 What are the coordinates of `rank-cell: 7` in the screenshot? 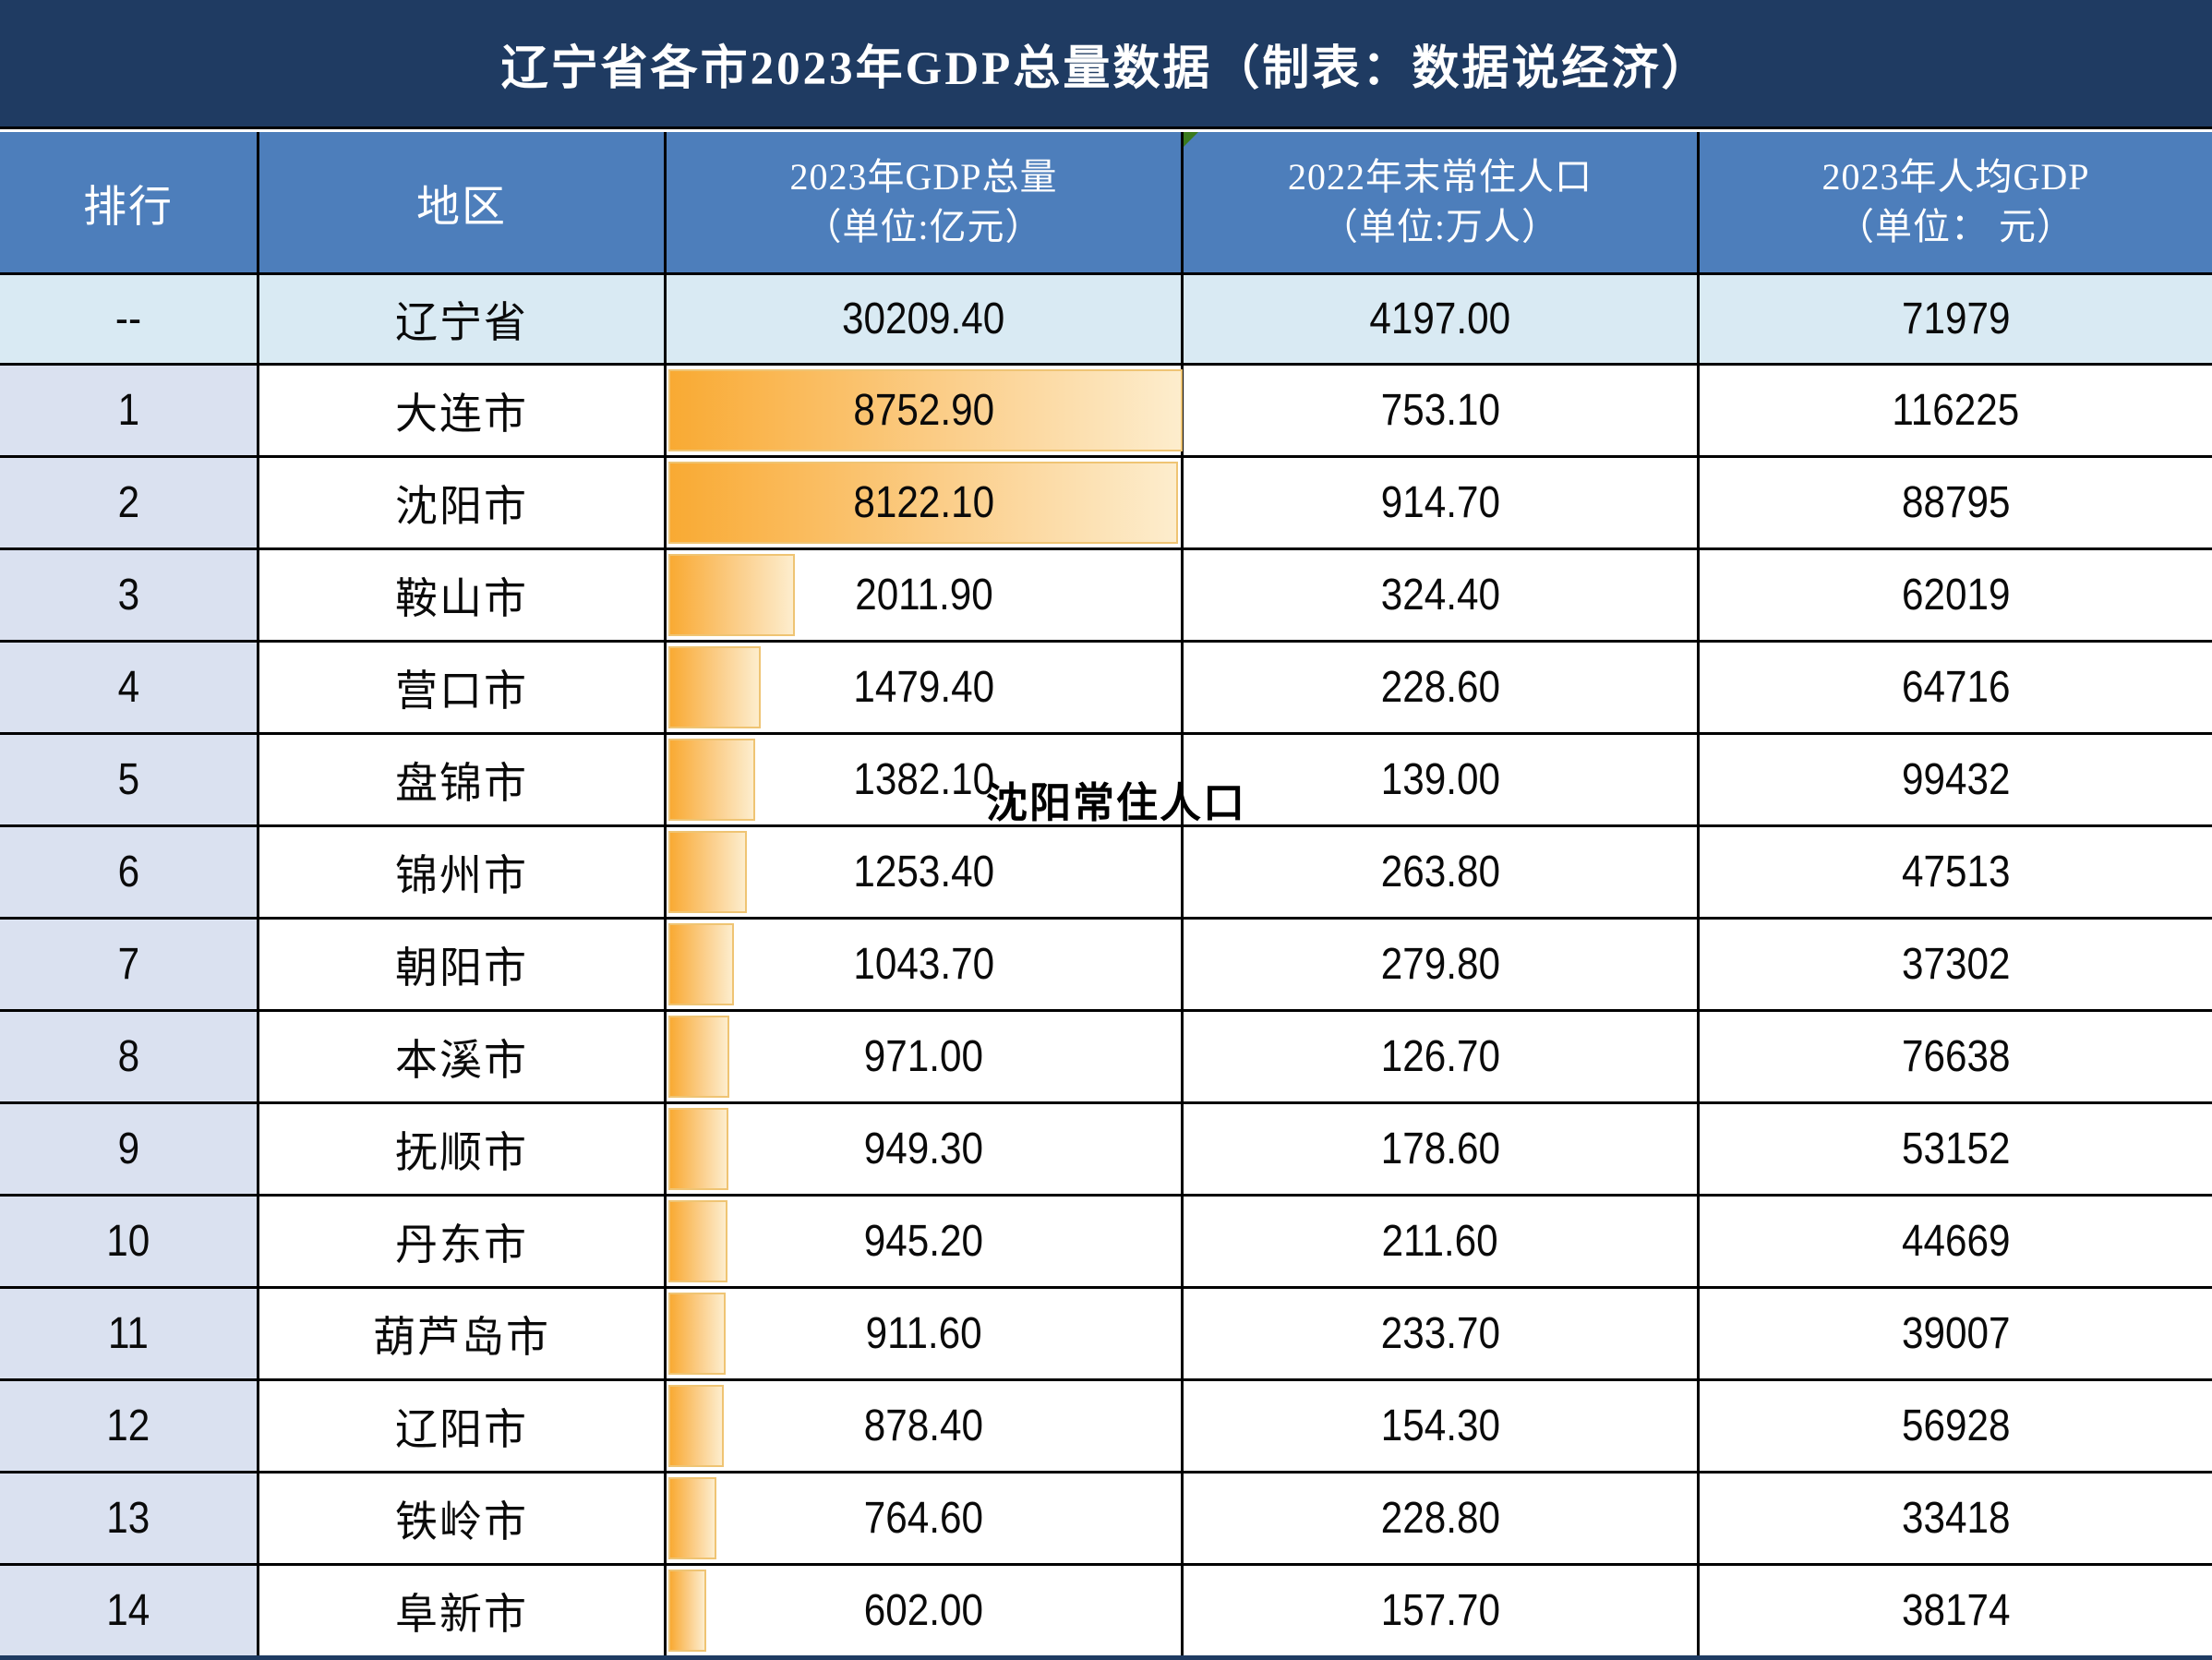 It's located at (128, 964).